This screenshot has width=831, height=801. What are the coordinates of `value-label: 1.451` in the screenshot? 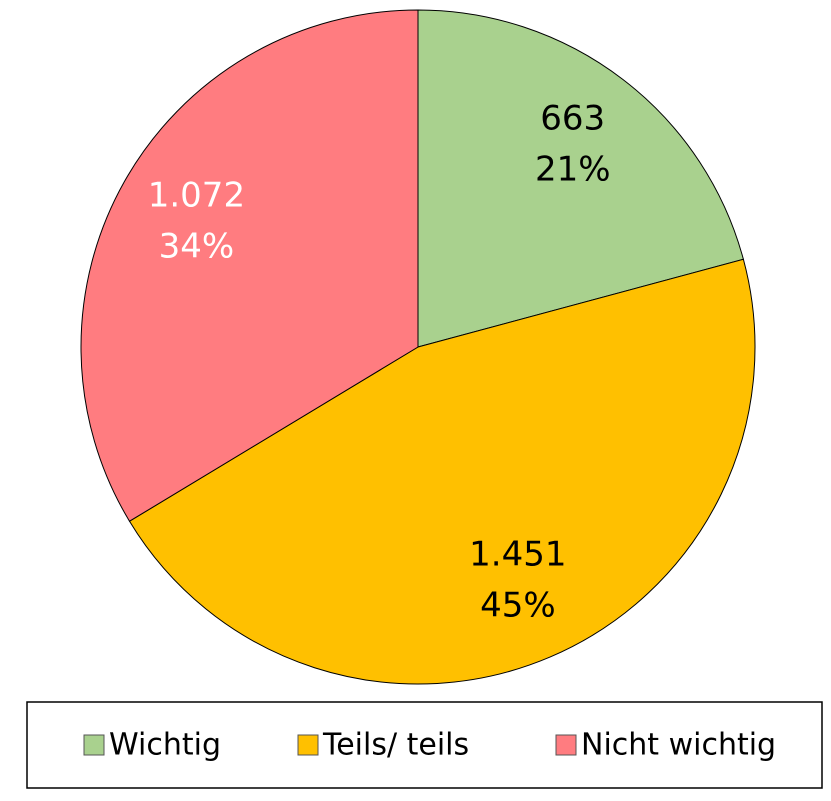 It's located at (517, 555).